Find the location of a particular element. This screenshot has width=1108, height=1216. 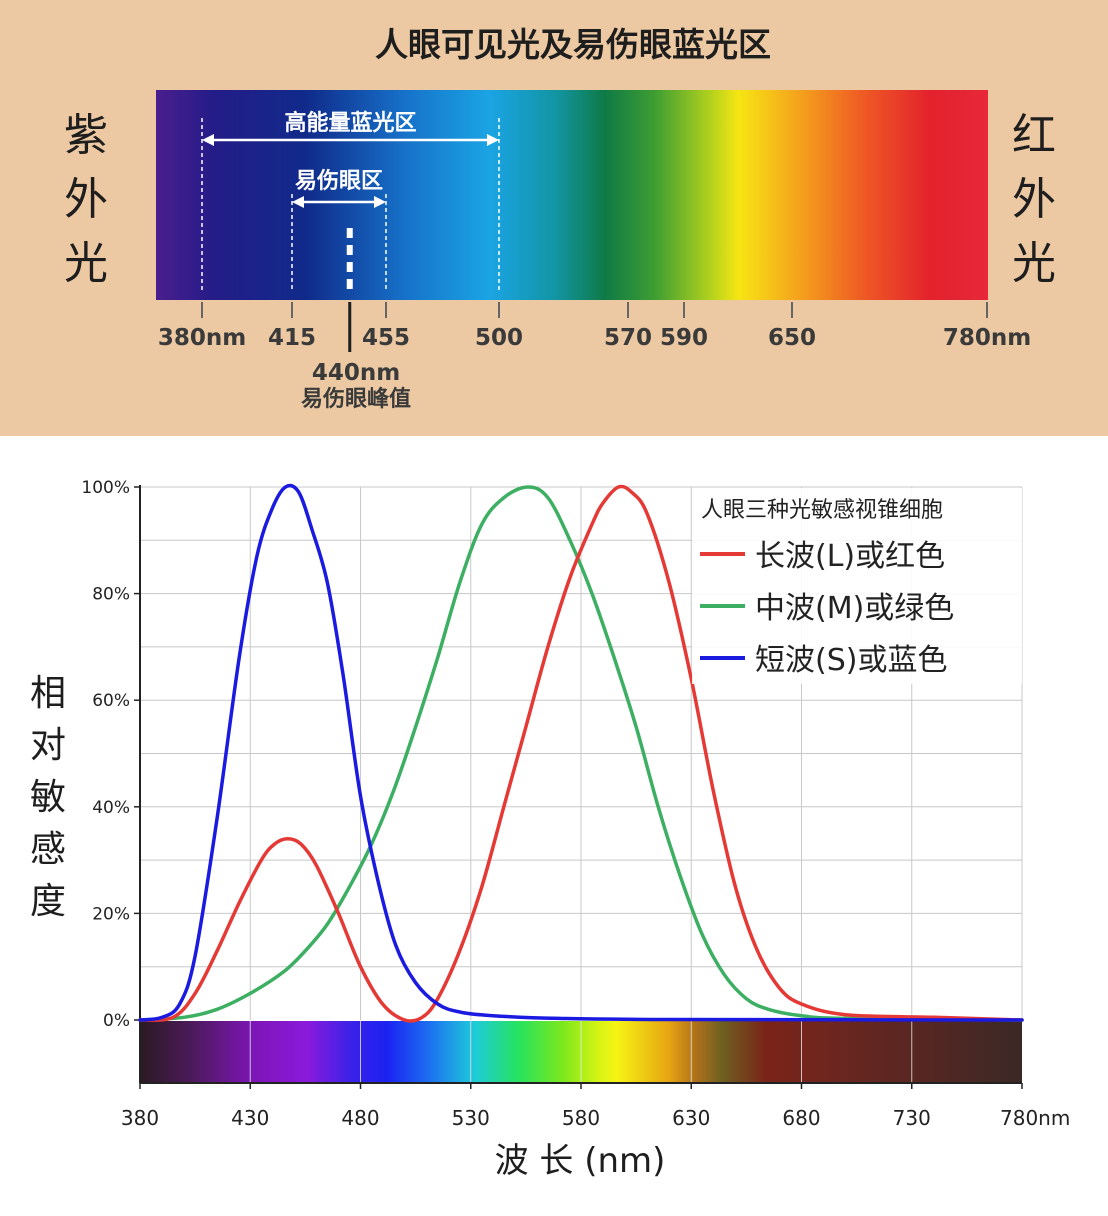

top-tick-label: 780nm is located at coordinates (987, 338).